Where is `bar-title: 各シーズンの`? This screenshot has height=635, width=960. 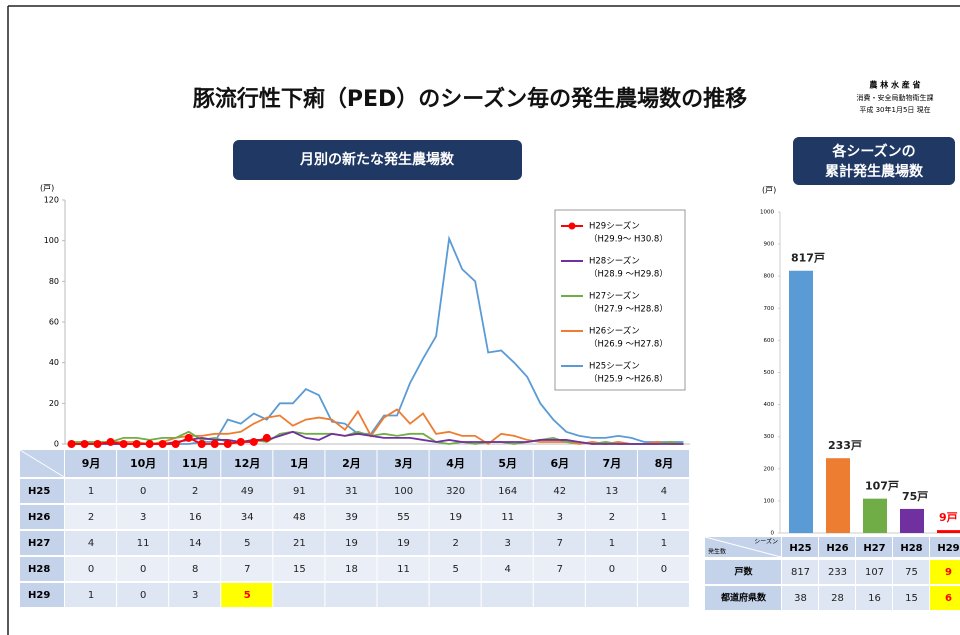 bar-title: 各シーズンの is located at coordinates (873, 151).